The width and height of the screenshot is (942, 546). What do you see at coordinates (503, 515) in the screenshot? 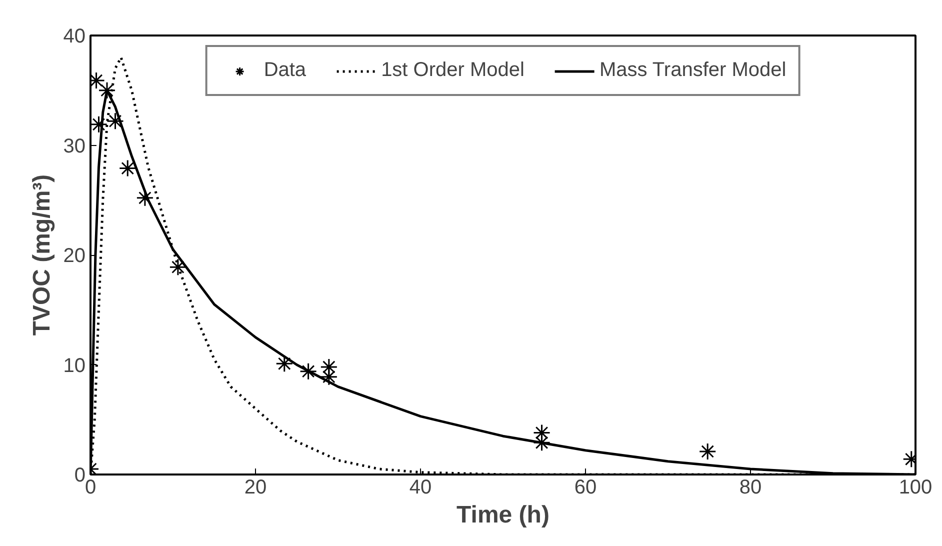
I see `x-axis-title: Time (h)` at bounding box center [503, 515].